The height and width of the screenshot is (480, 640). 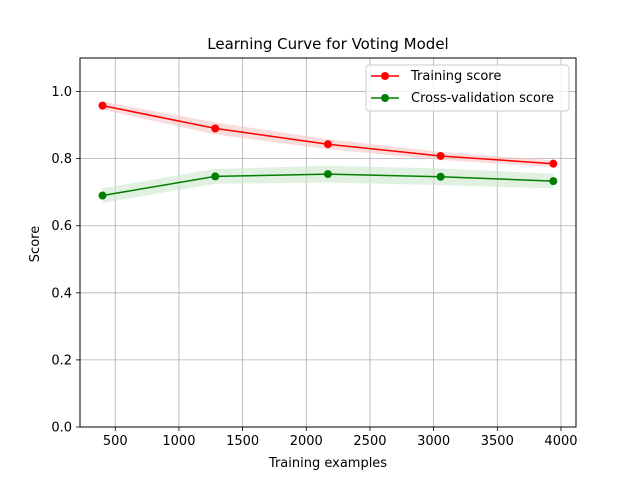 What do you see at coordinates (178, 441) in the screenshot?
I see `x-tick-label: 1000` at bounding box center [178, 441].